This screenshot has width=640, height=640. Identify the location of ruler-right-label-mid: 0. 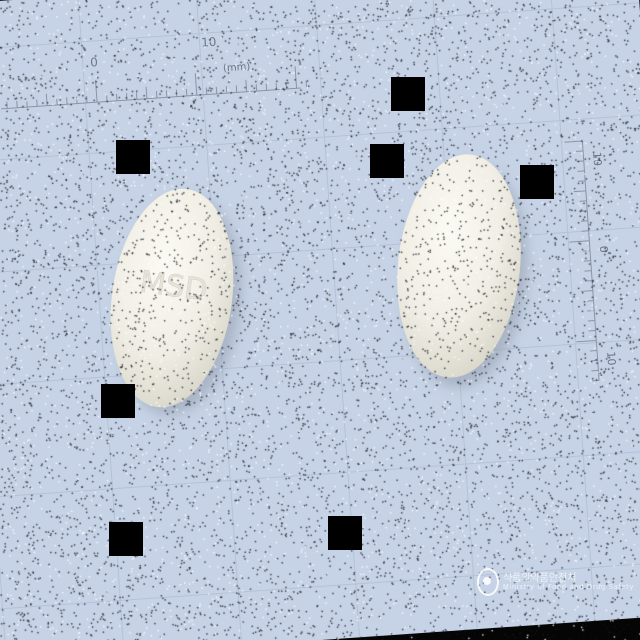
(603, 249).